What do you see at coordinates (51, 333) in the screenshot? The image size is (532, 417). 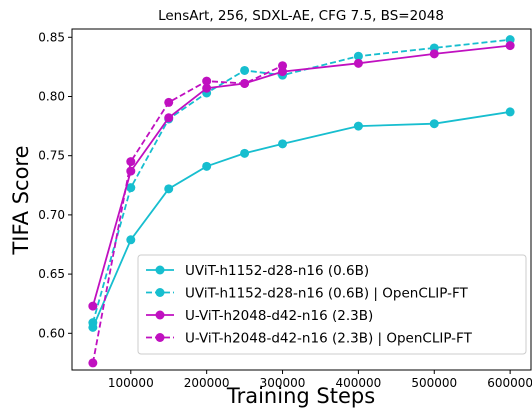 I see `y-tick-label: 0.60` at bounding box center [51, 333].